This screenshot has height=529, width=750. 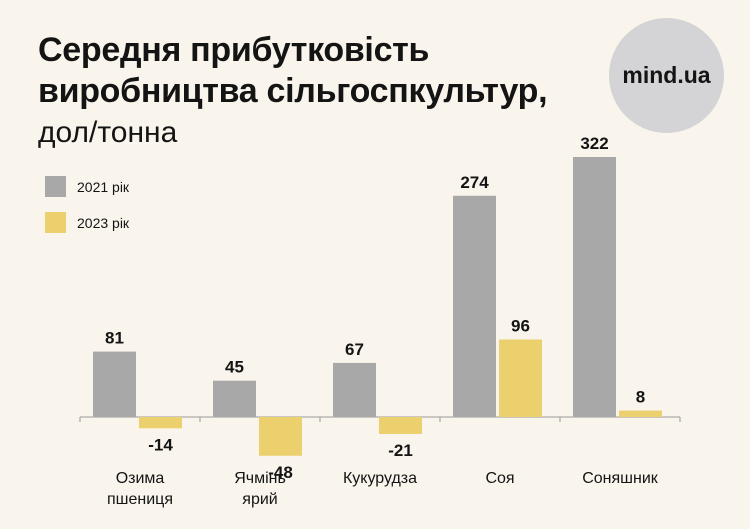 I want to click on chart-subtitle: дол/тонна, so click(x=108, y=132).